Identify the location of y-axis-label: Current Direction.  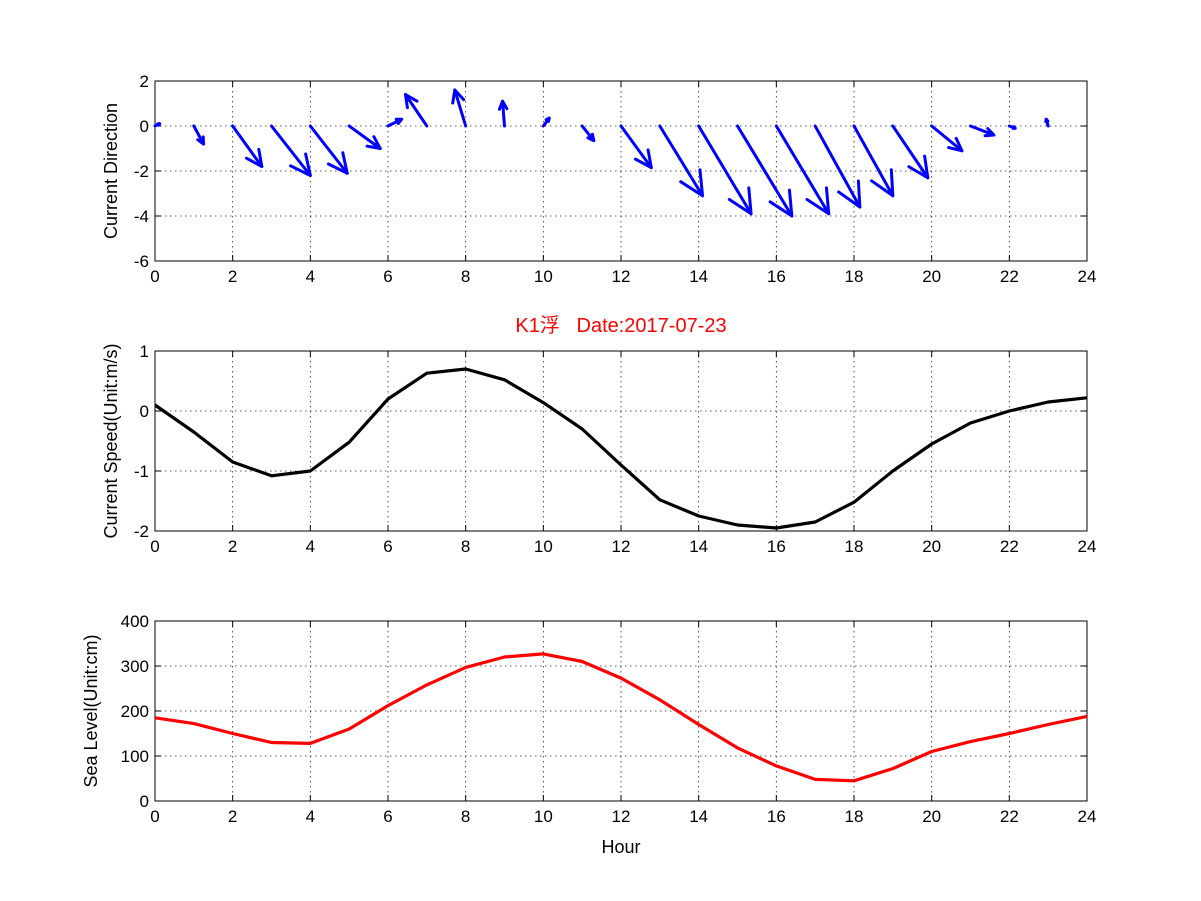
(111, 171).